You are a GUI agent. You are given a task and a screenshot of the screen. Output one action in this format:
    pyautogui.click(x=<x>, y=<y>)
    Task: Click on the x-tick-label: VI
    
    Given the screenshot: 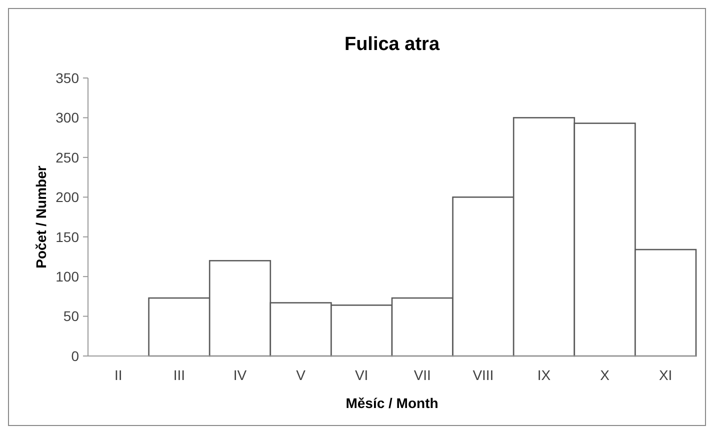 What is the action you would take?
    pyautogui.click(x=361, y=375)
    